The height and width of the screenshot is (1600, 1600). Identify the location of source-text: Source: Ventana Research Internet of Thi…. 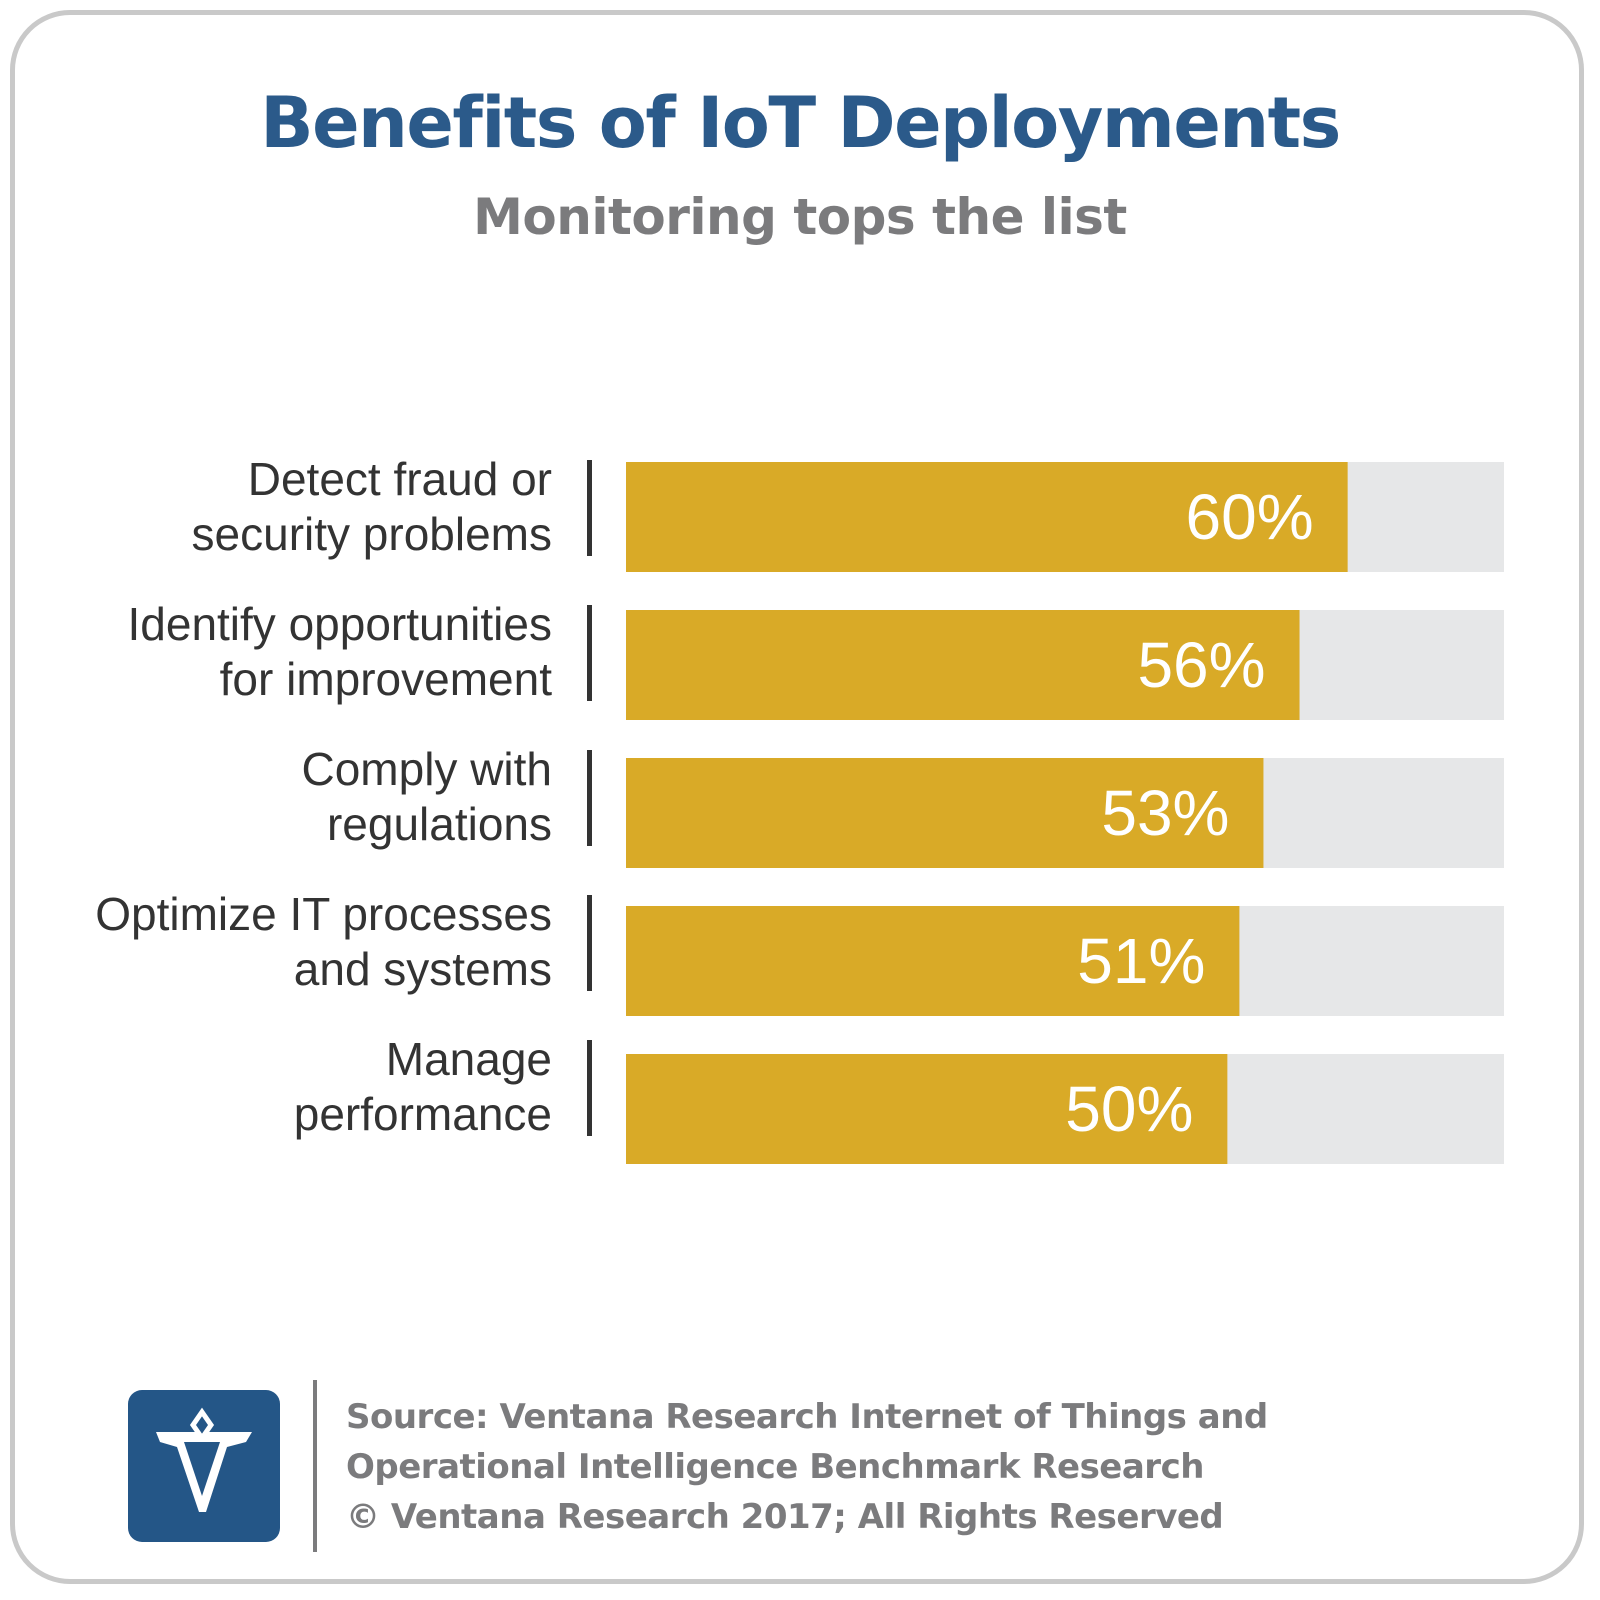
(807, 1467).